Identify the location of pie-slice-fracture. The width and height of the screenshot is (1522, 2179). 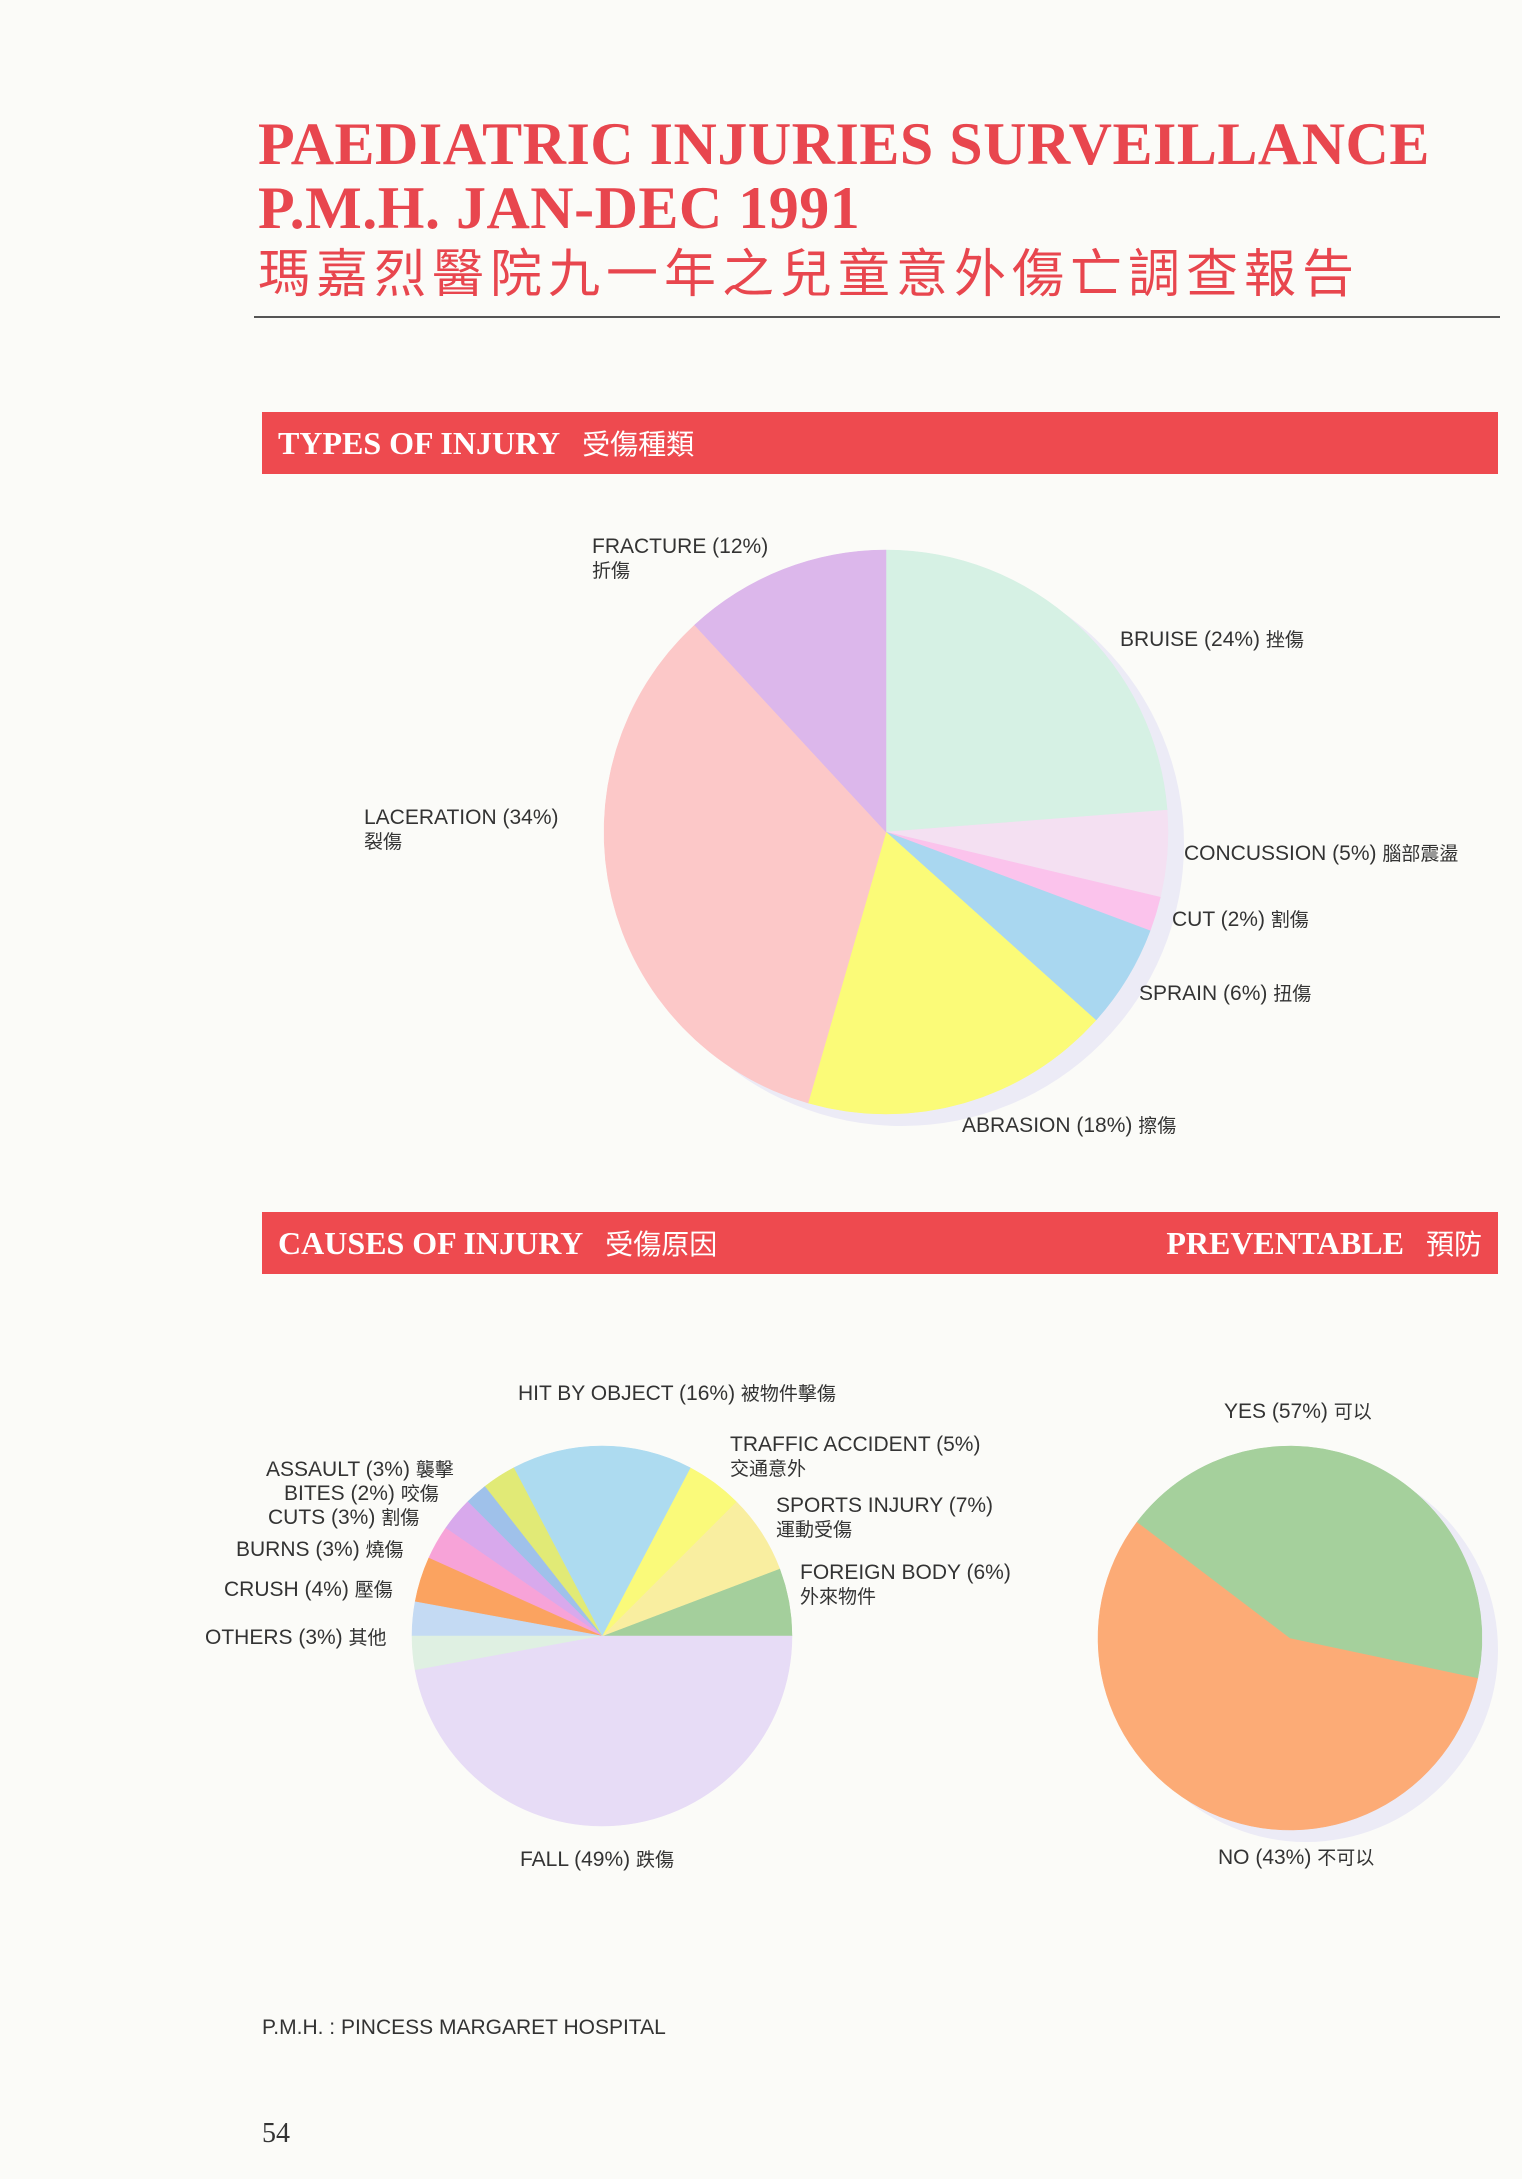
(790, 691).